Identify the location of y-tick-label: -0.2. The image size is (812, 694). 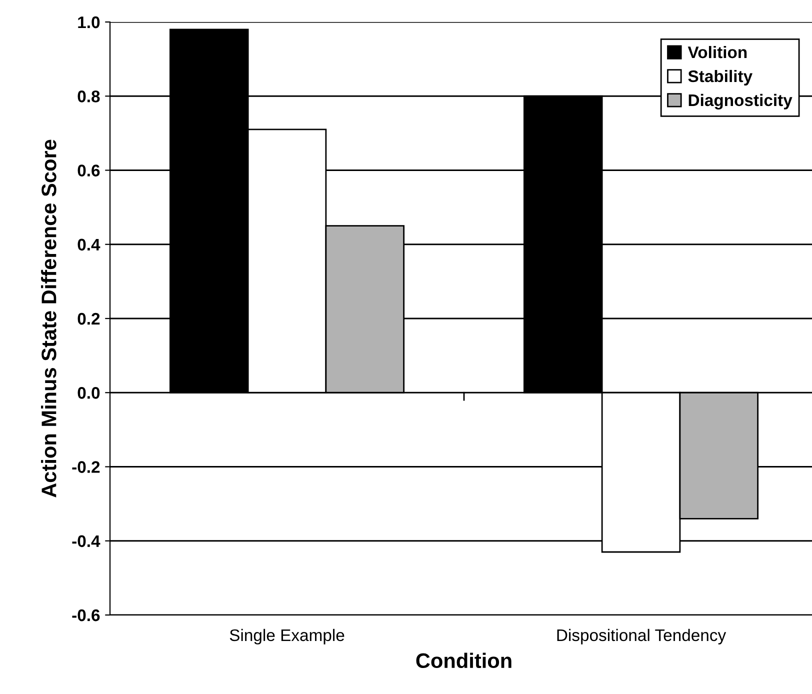
(86, 467).